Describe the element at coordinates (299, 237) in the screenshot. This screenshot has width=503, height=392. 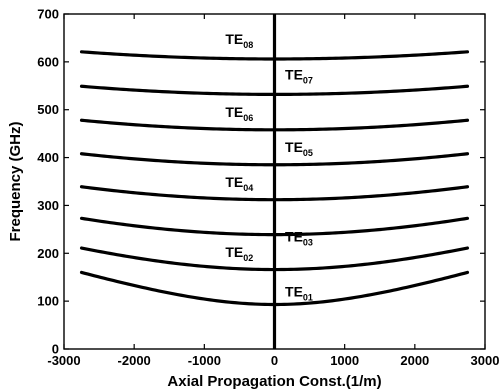
I see `mode-label-te03: TE03` at that location.